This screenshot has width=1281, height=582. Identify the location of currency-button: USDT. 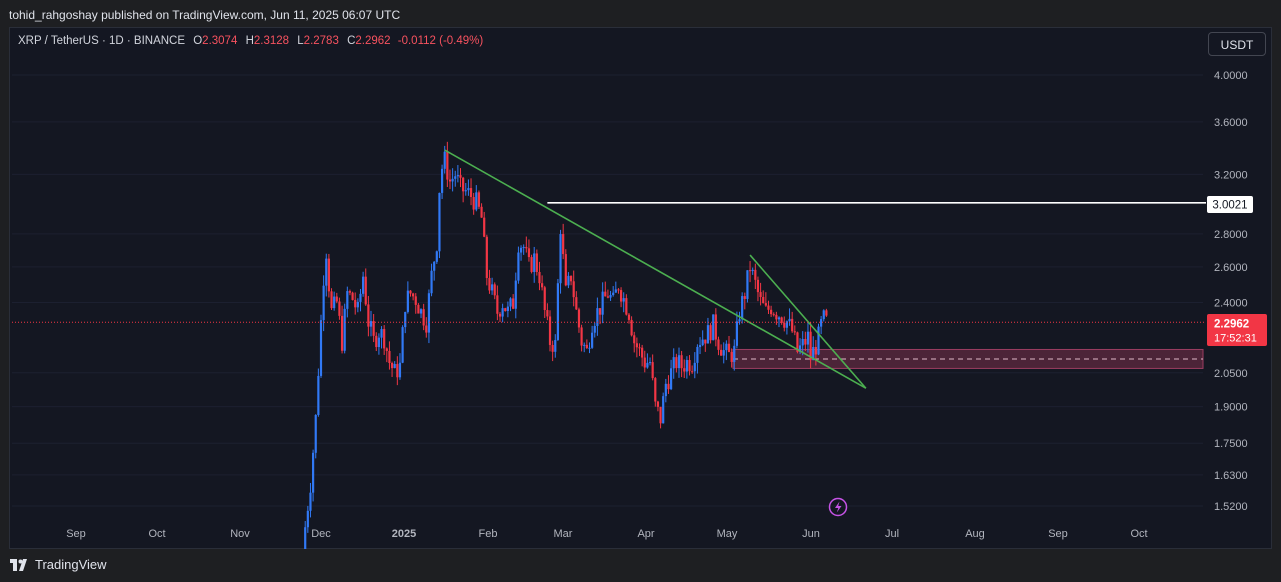
(1237, 44).